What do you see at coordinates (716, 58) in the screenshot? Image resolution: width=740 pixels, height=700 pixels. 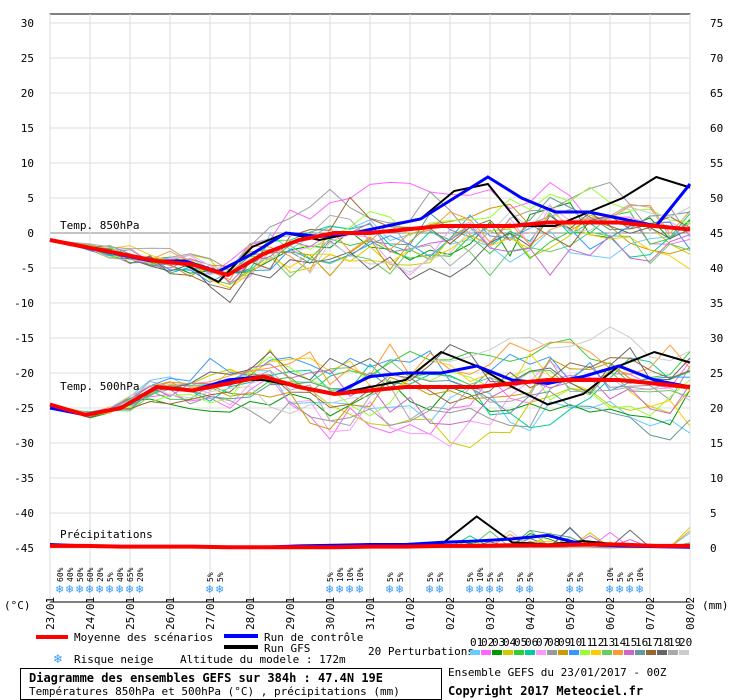 I see `right-tick-label: 70` at bounding box center [716, 58].